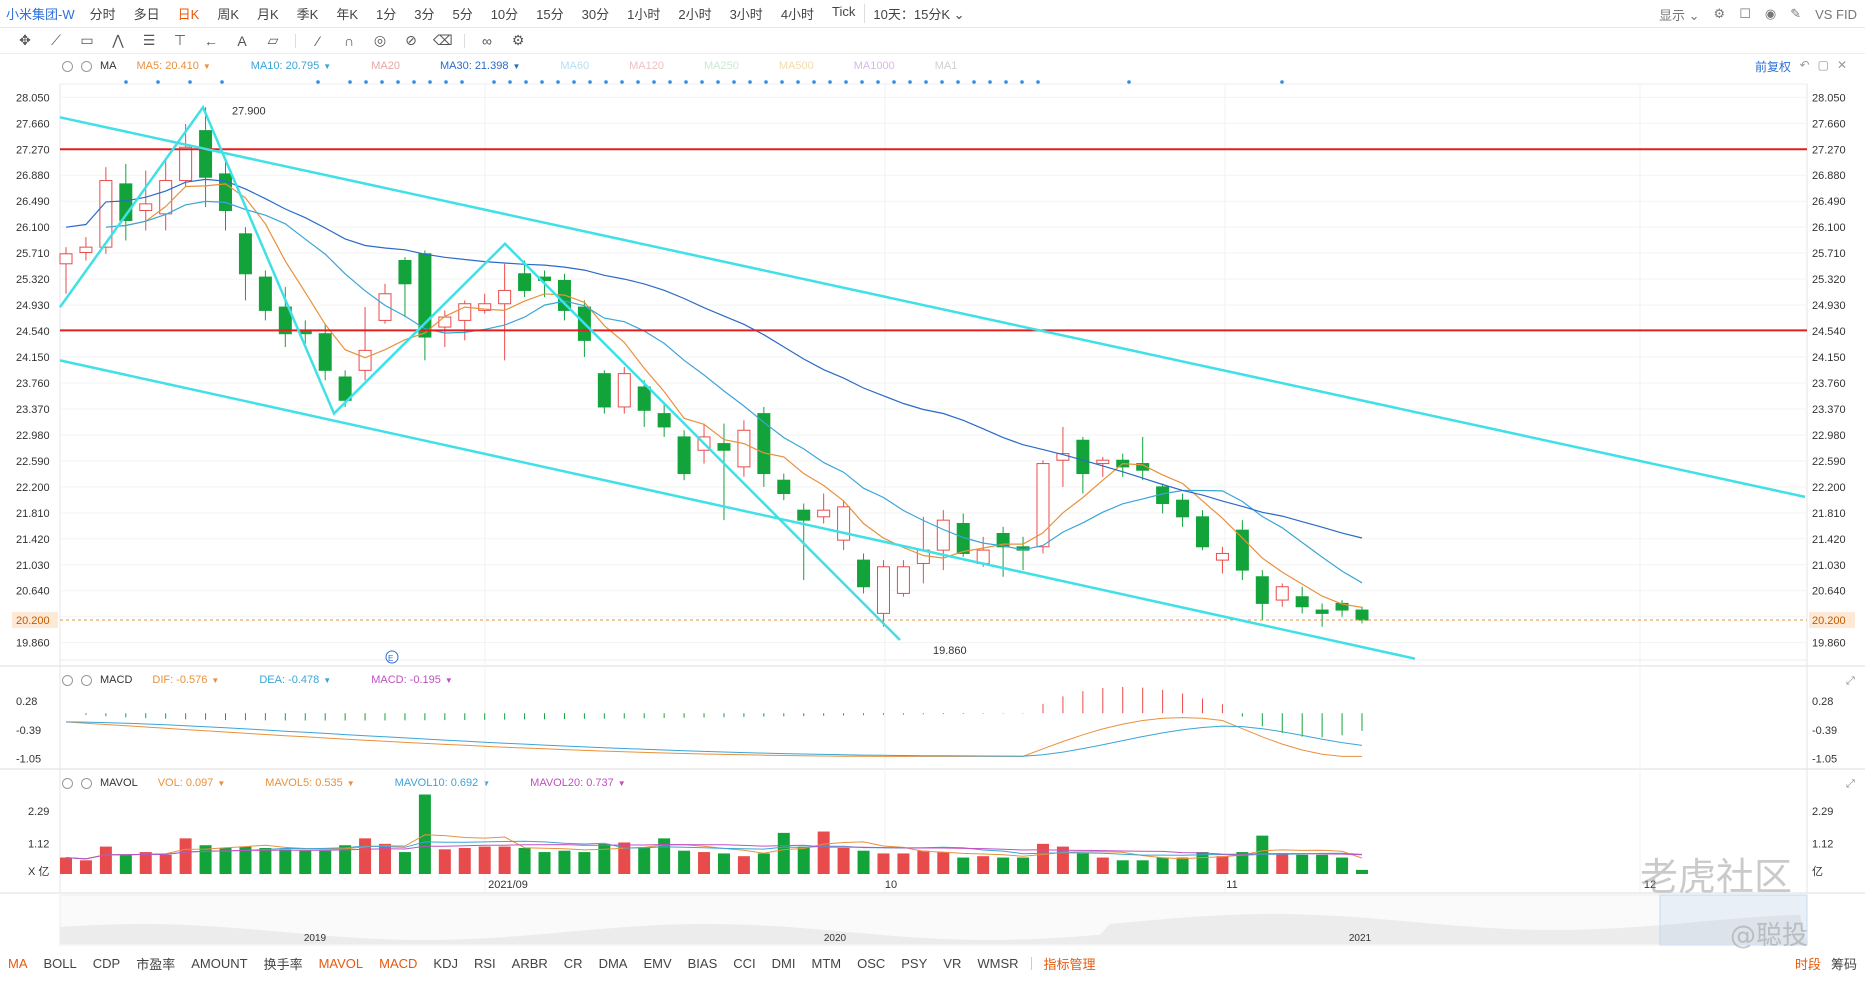 The image size is (1865, 981). I want to click on indicator-tab: DMI, so click(783, 963).